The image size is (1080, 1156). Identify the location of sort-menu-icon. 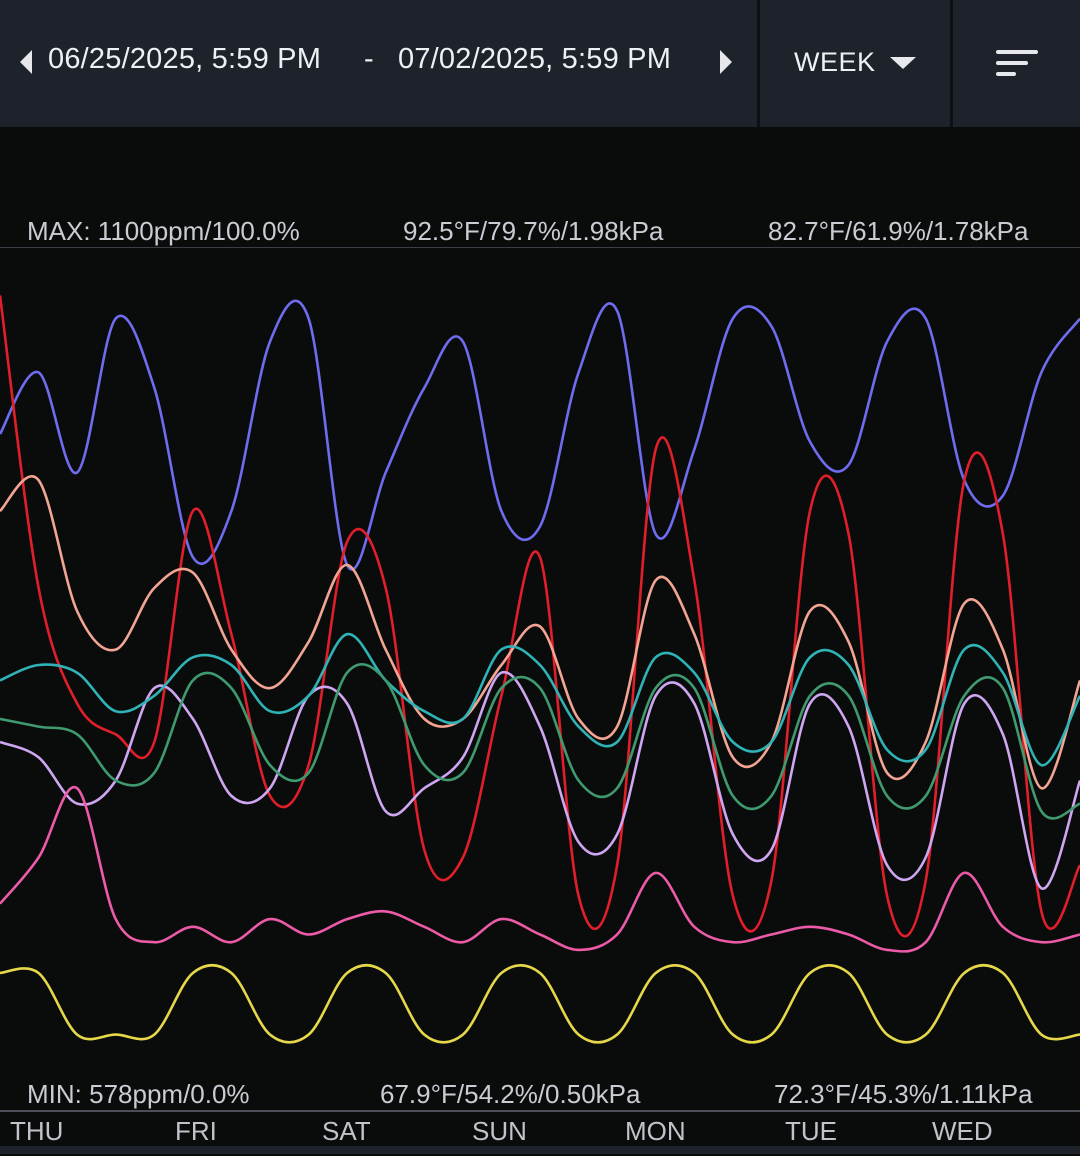
(1018, 64).